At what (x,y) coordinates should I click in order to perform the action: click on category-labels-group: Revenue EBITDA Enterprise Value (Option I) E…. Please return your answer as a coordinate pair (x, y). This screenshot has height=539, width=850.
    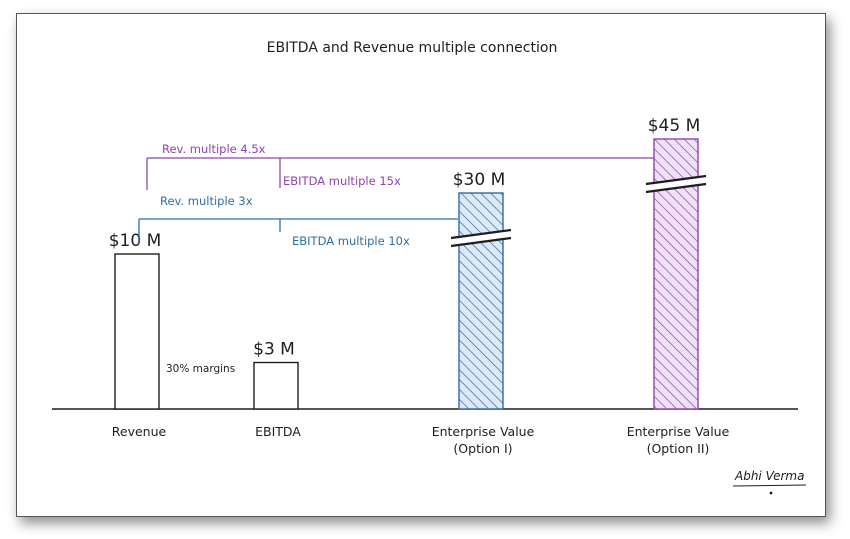
    Looking at the image, I should click on (421, 440).